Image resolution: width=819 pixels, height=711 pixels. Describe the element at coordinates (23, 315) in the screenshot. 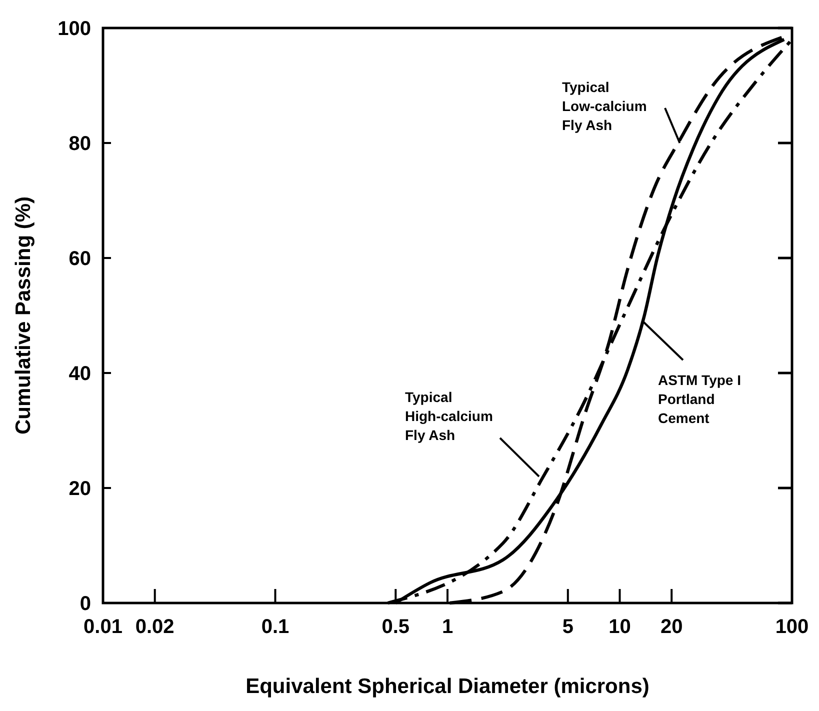

I see `y-axis-title: Cumulative Passing (%)` at that location.